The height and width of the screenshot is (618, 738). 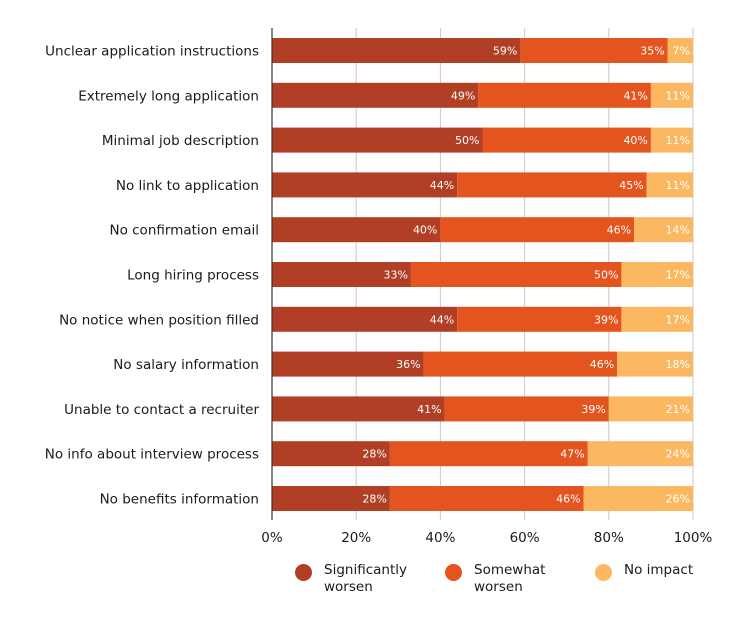 What do you see at coordinates (193, 276) in the screenshot?
I see `category-label: Long hiring process` at bounding box center [193, 276].